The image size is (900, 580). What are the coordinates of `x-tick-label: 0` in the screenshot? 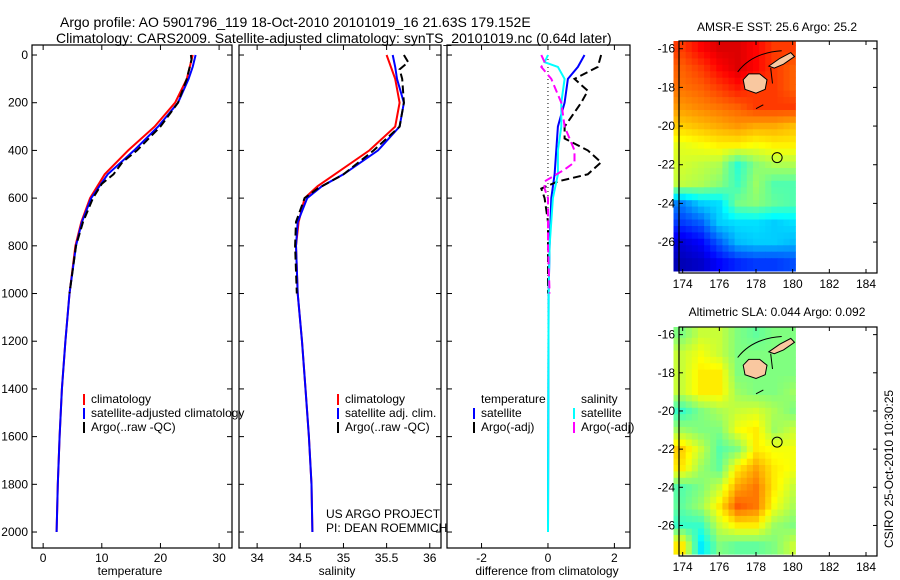 It's located at (548, 558).